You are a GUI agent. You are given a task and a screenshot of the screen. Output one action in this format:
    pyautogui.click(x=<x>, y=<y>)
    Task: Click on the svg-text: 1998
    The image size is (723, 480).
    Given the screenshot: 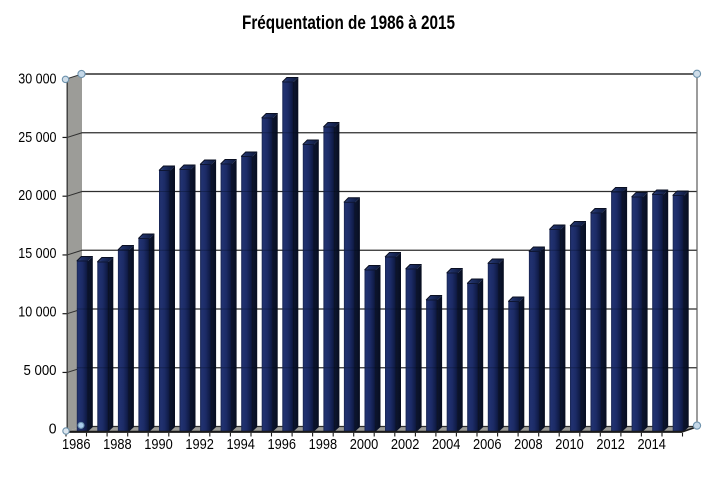 What is the action you would take?
    pyautogui.click(x=323, y=445)
    